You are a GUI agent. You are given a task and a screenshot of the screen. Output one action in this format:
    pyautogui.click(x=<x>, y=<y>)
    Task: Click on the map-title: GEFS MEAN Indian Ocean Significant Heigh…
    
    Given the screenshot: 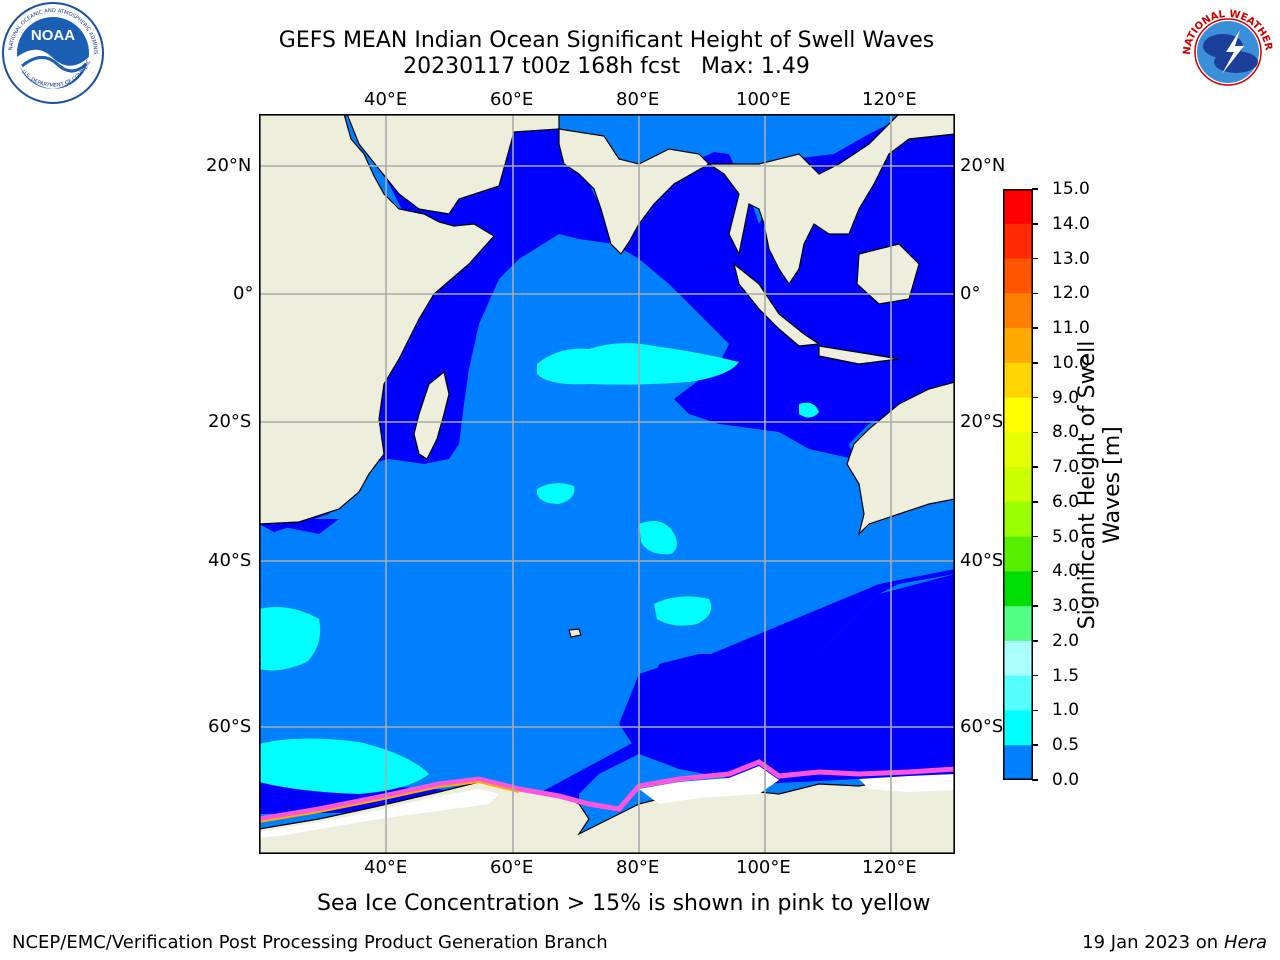 What is the action you would take?
    pyautogui.click(x=606, y=40)
    